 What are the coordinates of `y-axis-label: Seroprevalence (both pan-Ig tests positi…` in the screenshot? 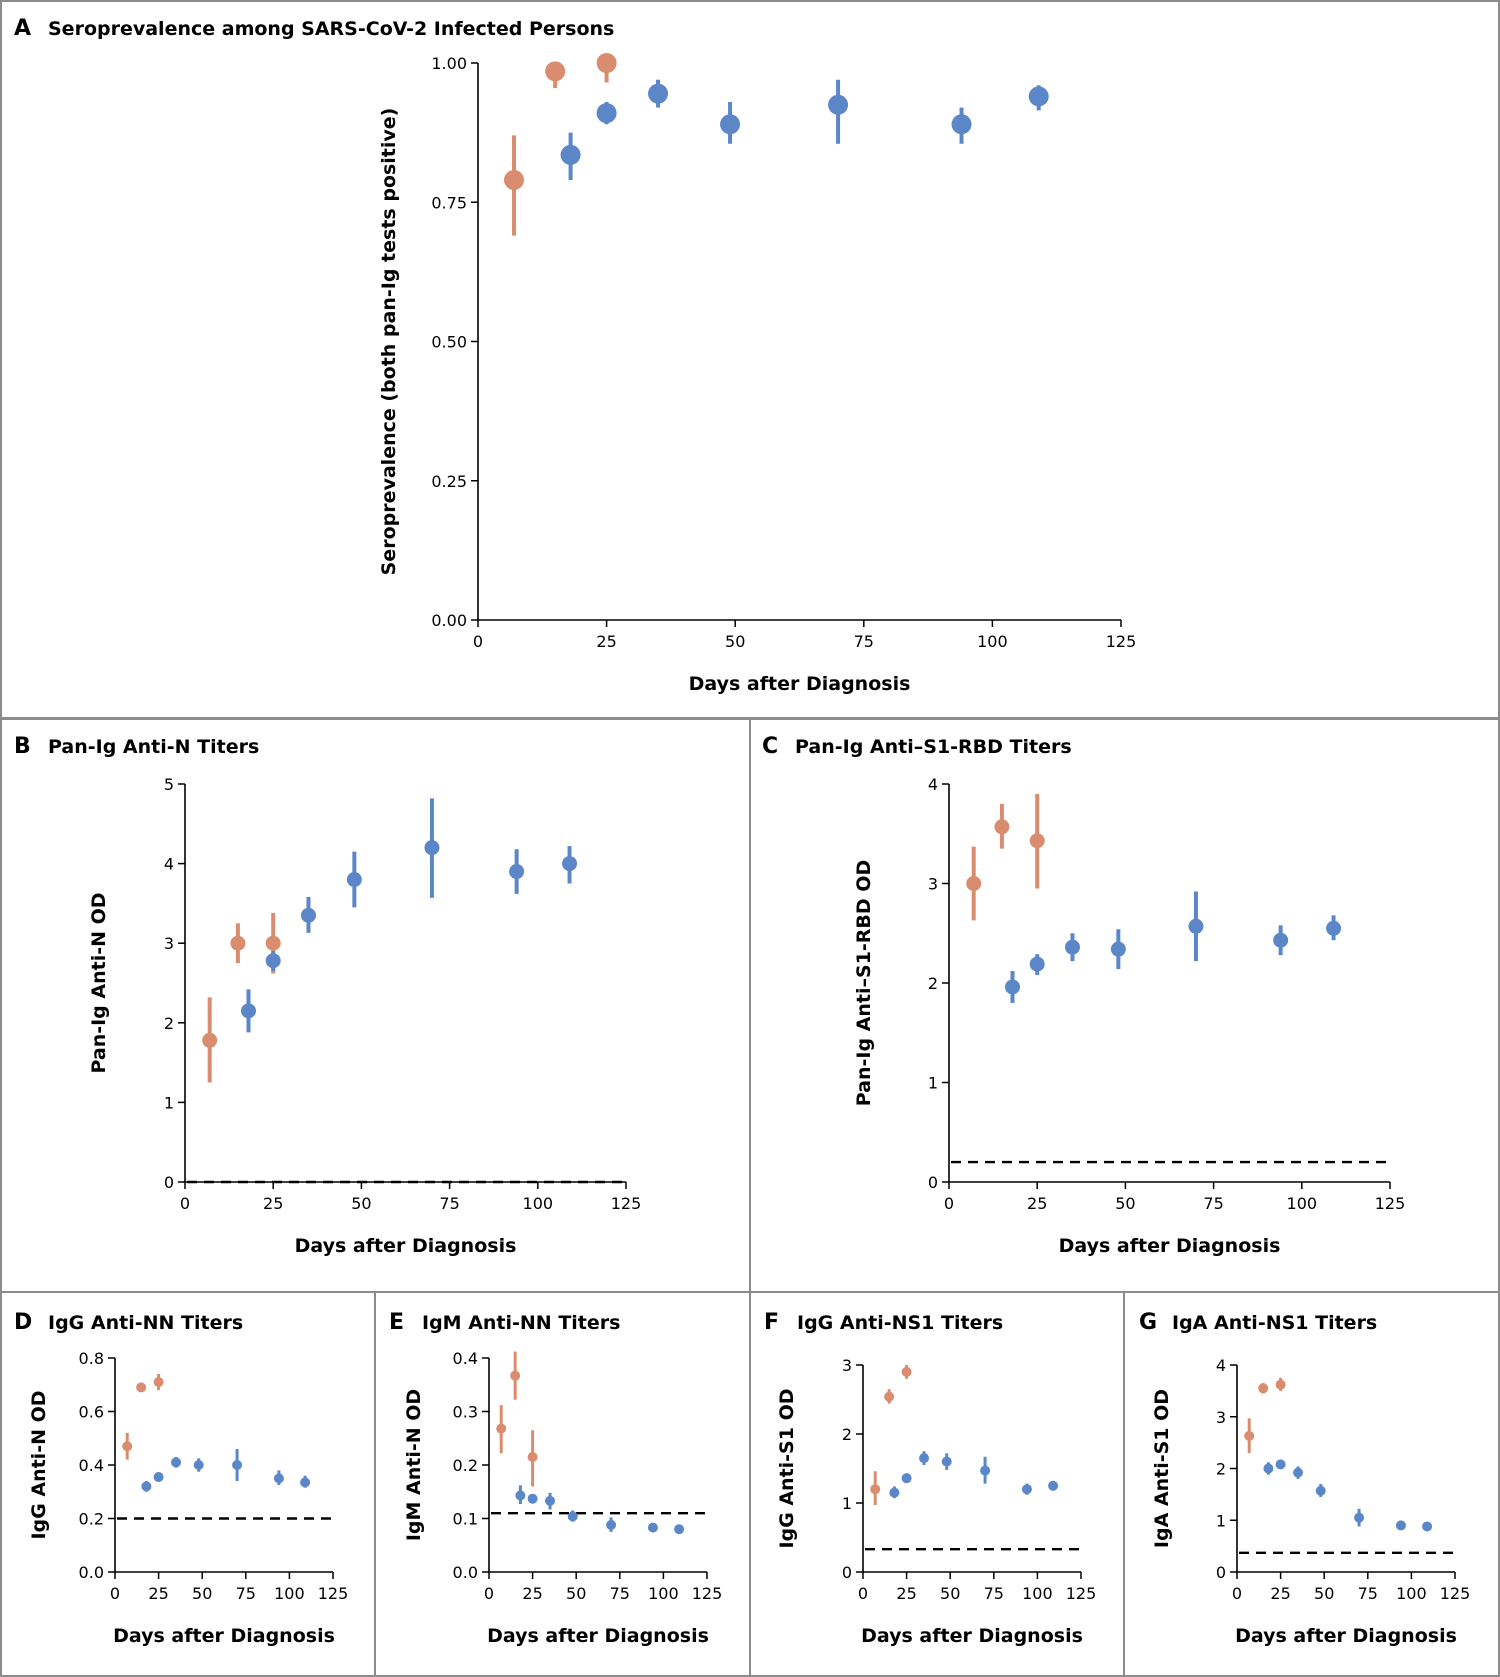 It's located at (389, 342).